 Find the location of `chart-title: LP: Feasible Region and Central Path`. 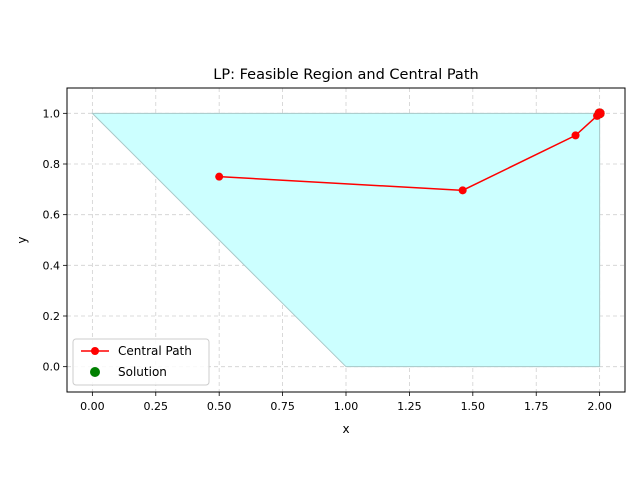

chart-title: LP: Feasible Region and Central Path is located at coordinates (345, 75).